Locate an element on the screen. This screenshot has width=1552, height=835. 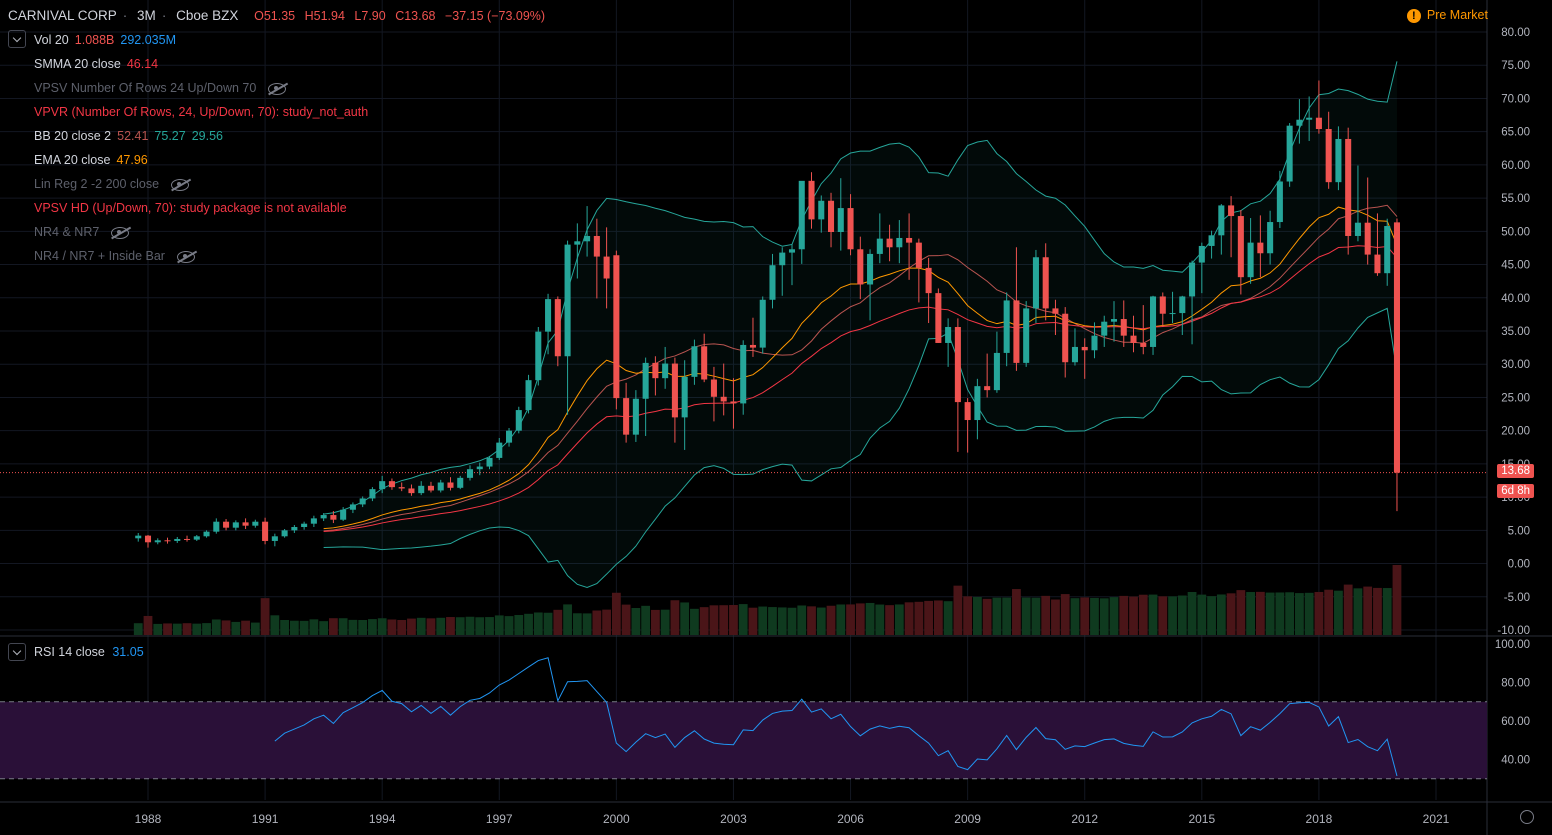
price-axis-label: -10.00 is located at coordinates (1513, 631).